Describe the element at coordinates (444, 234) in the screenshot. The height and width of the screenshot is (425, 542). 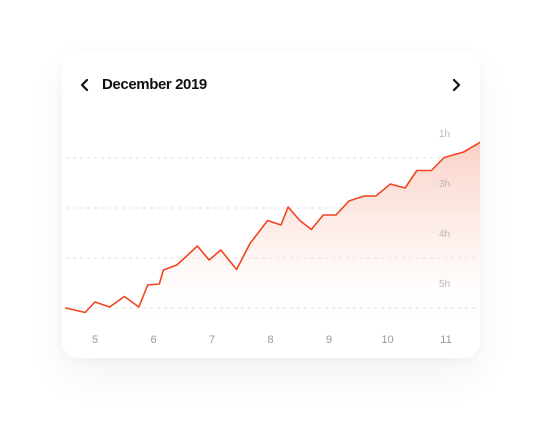
I see `y-tick-label: 4h` at that location.